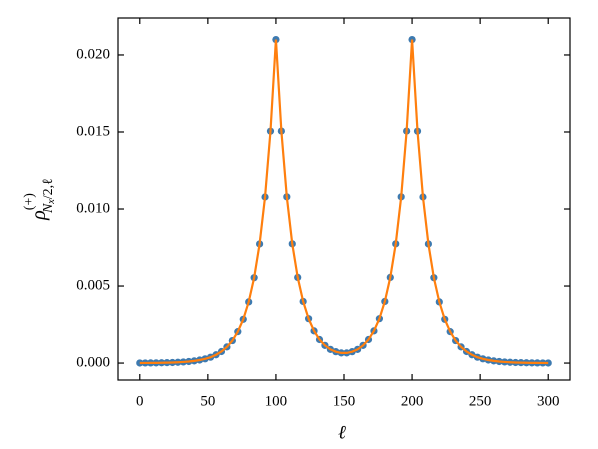 This screenshot has height=449, width=598. I want to click on y-label-part: N, so click(48, 208).